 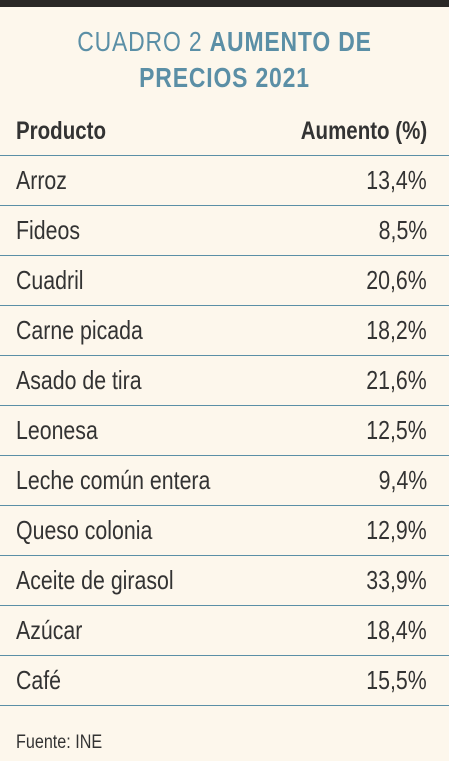 What do you see at coordinates (224, 181) in the screenshot?
I see `table-row: Arroz 13,4%` at bounding box center [224, 181].